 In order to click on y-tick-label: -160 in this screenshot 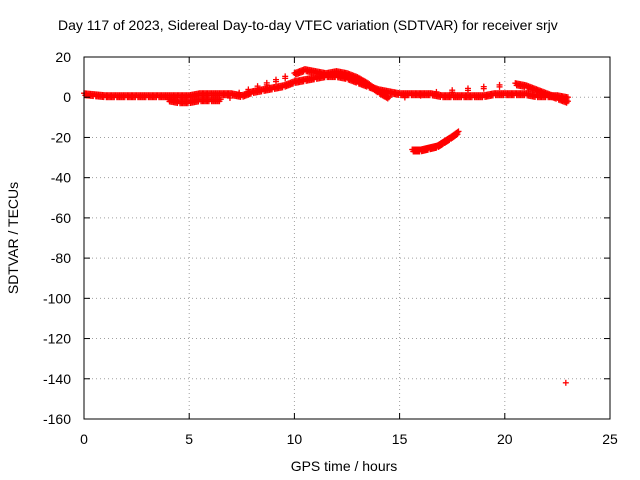, I will do `click(57, 419)`.